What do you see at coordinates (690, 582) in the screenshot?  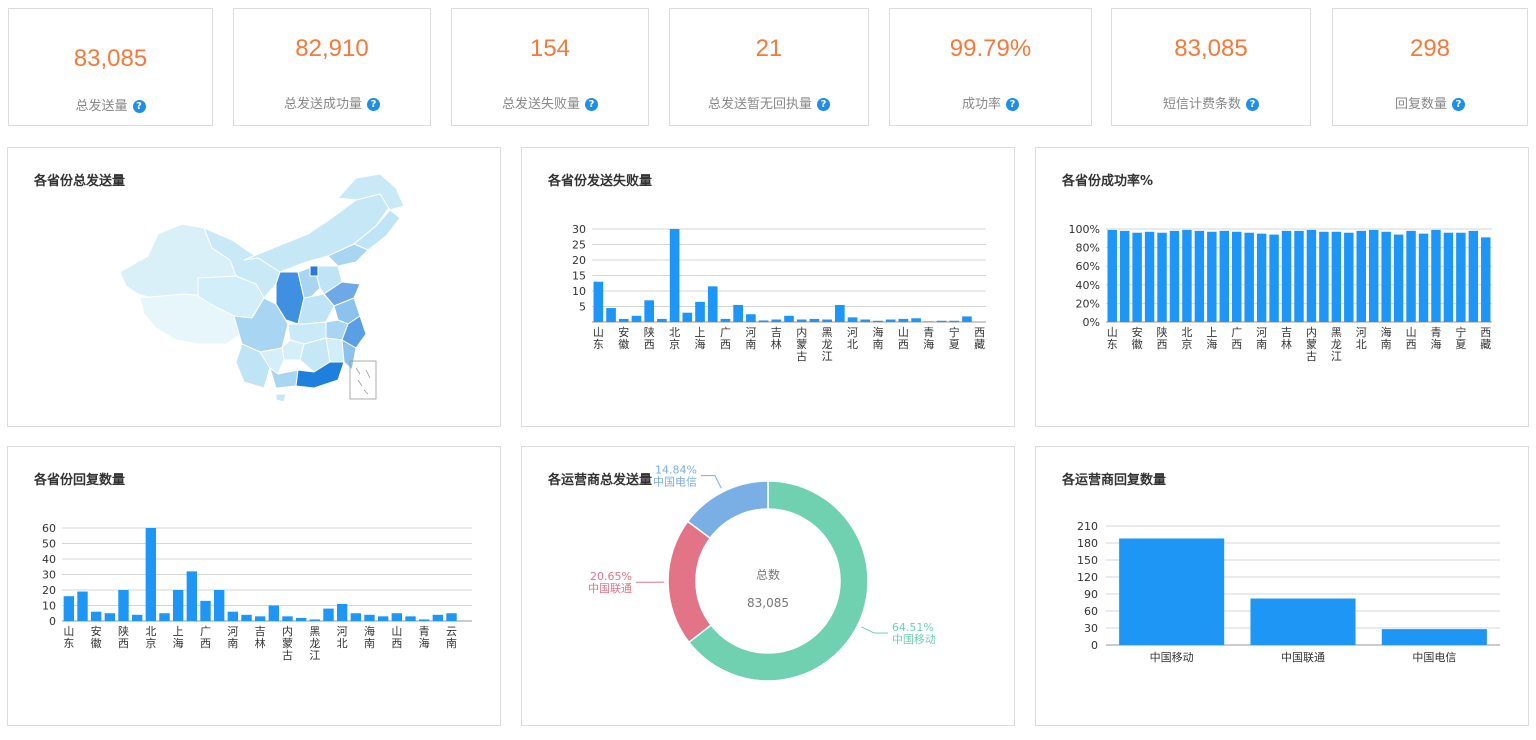 I see `donut-slice` at bounding box center [690, 582].